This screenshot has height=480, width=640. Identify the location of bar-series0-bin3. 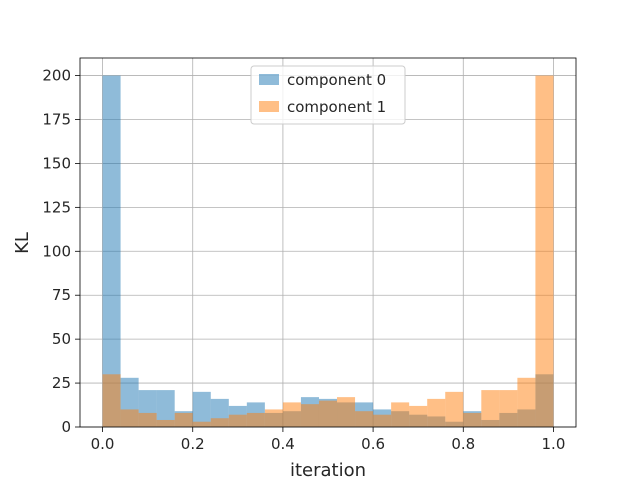
(165, 408).